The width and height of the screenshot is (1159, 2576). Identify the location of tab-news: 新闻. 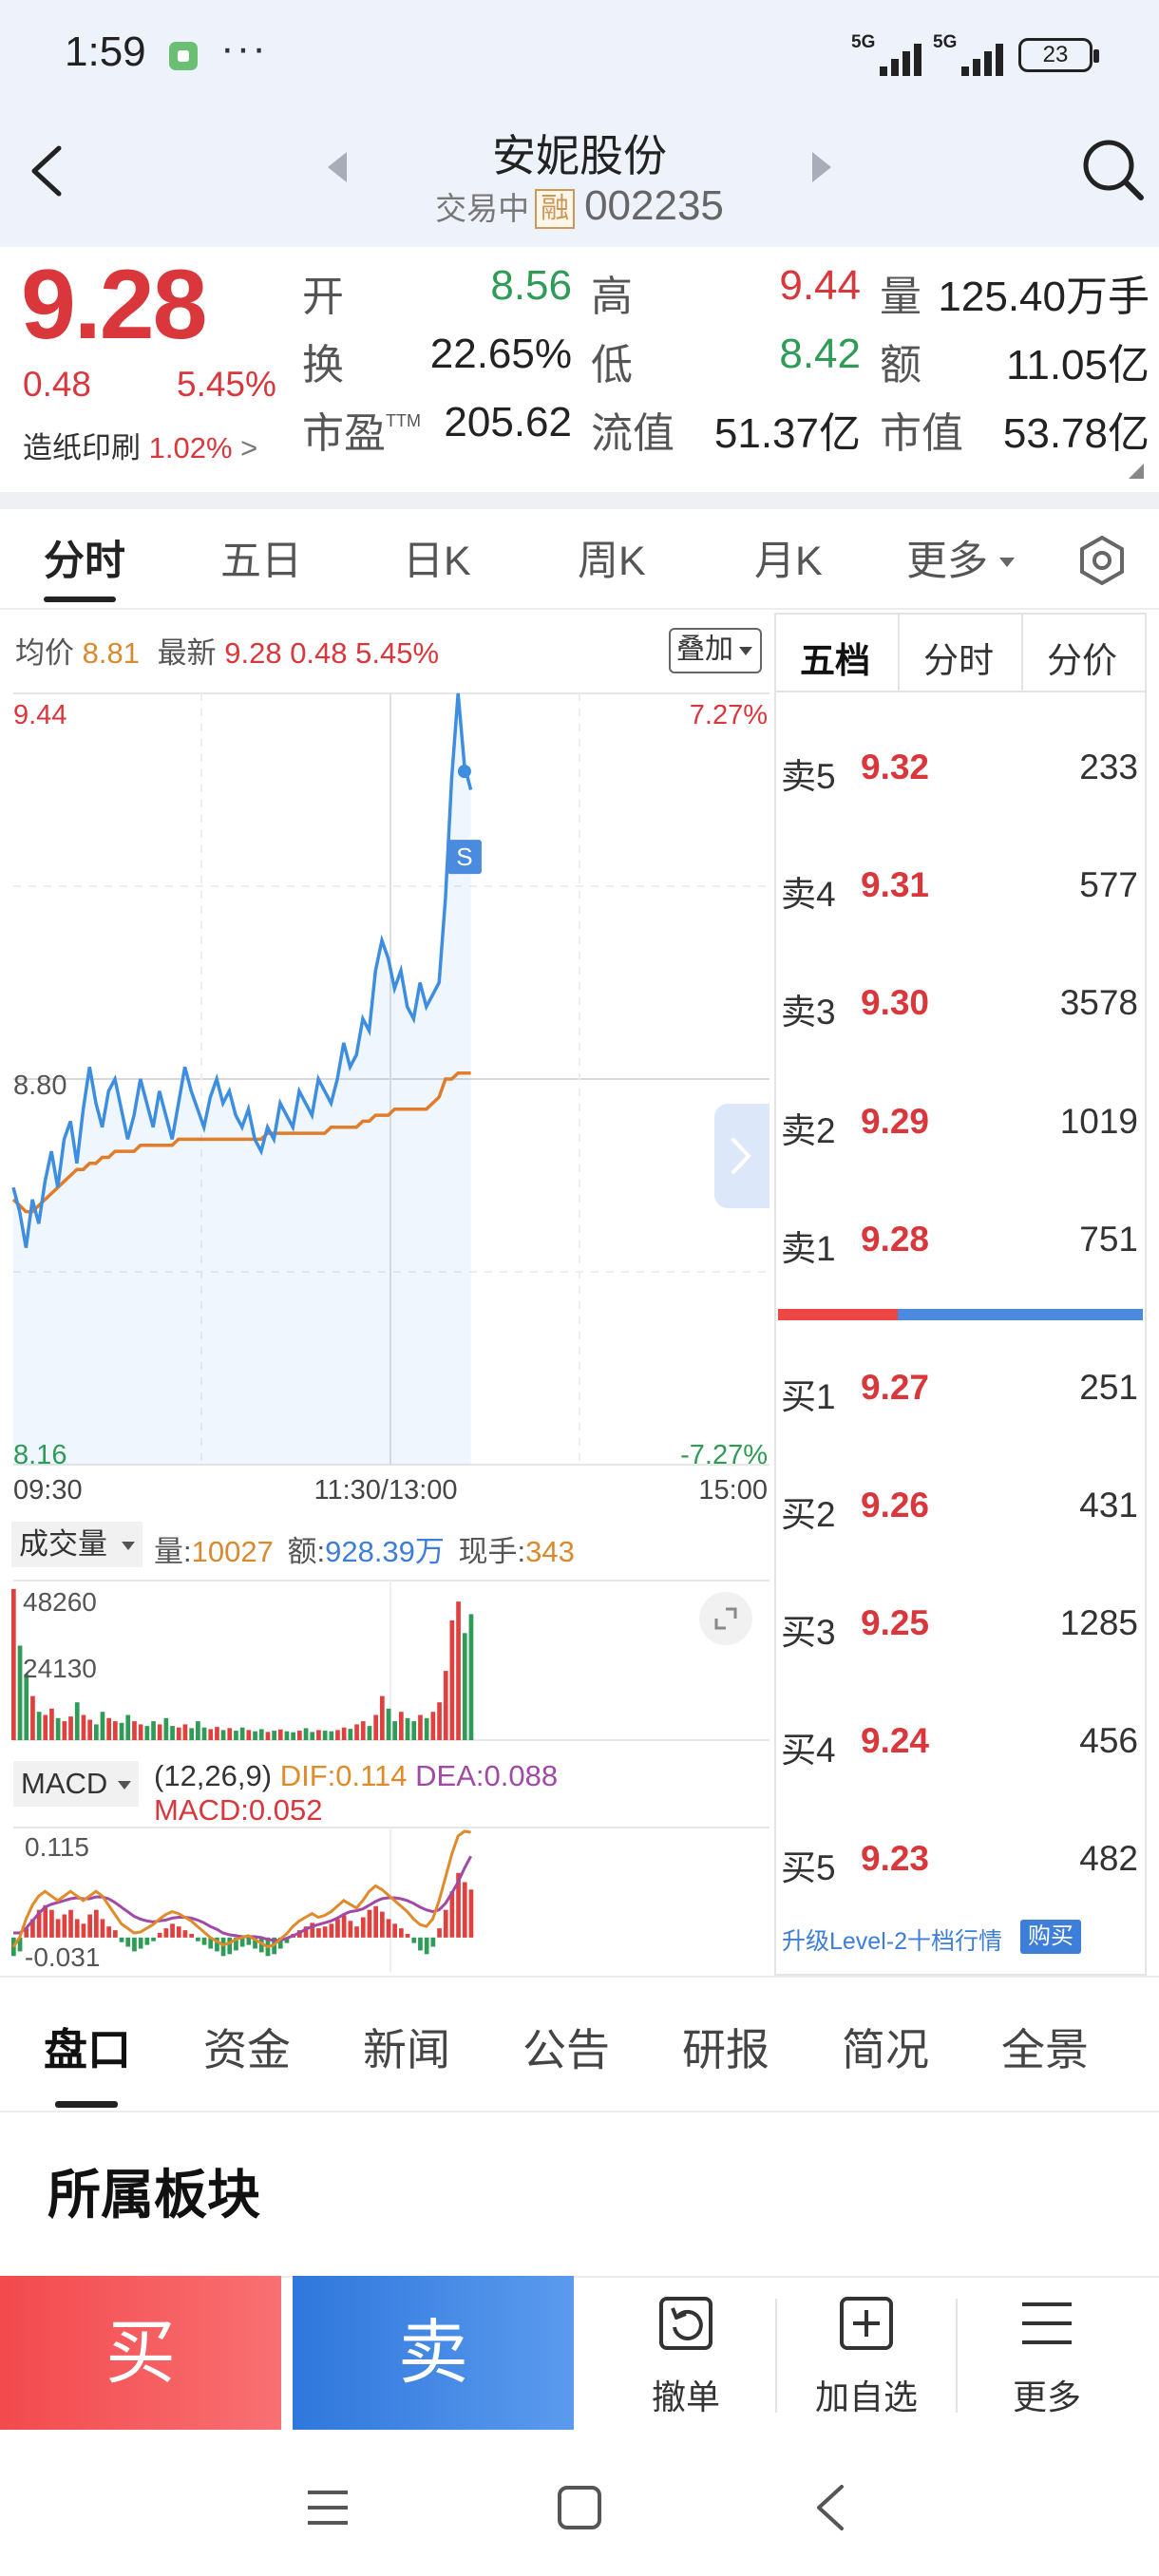
(406, 2049).